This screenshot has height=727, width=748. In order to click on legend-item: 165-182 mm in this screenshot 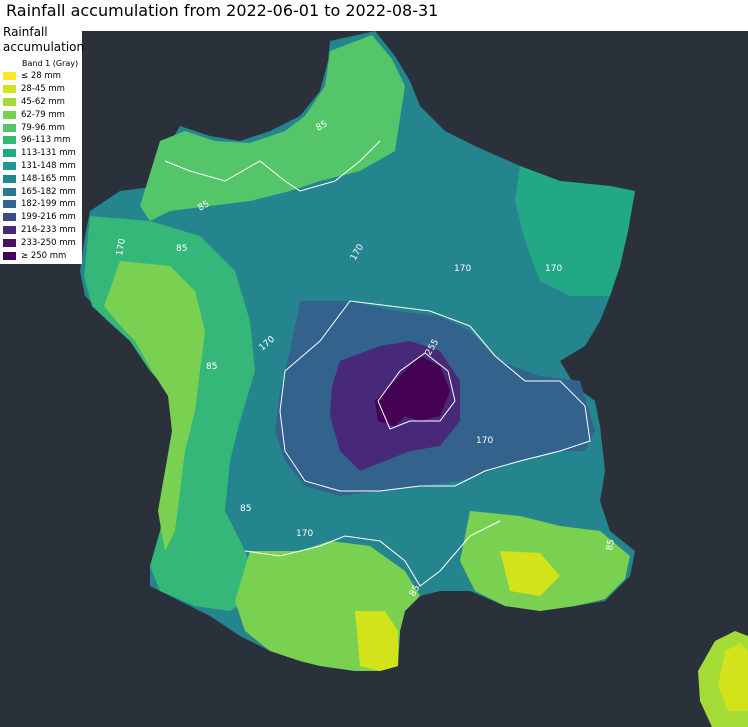, I will do `click(39, 191)`.